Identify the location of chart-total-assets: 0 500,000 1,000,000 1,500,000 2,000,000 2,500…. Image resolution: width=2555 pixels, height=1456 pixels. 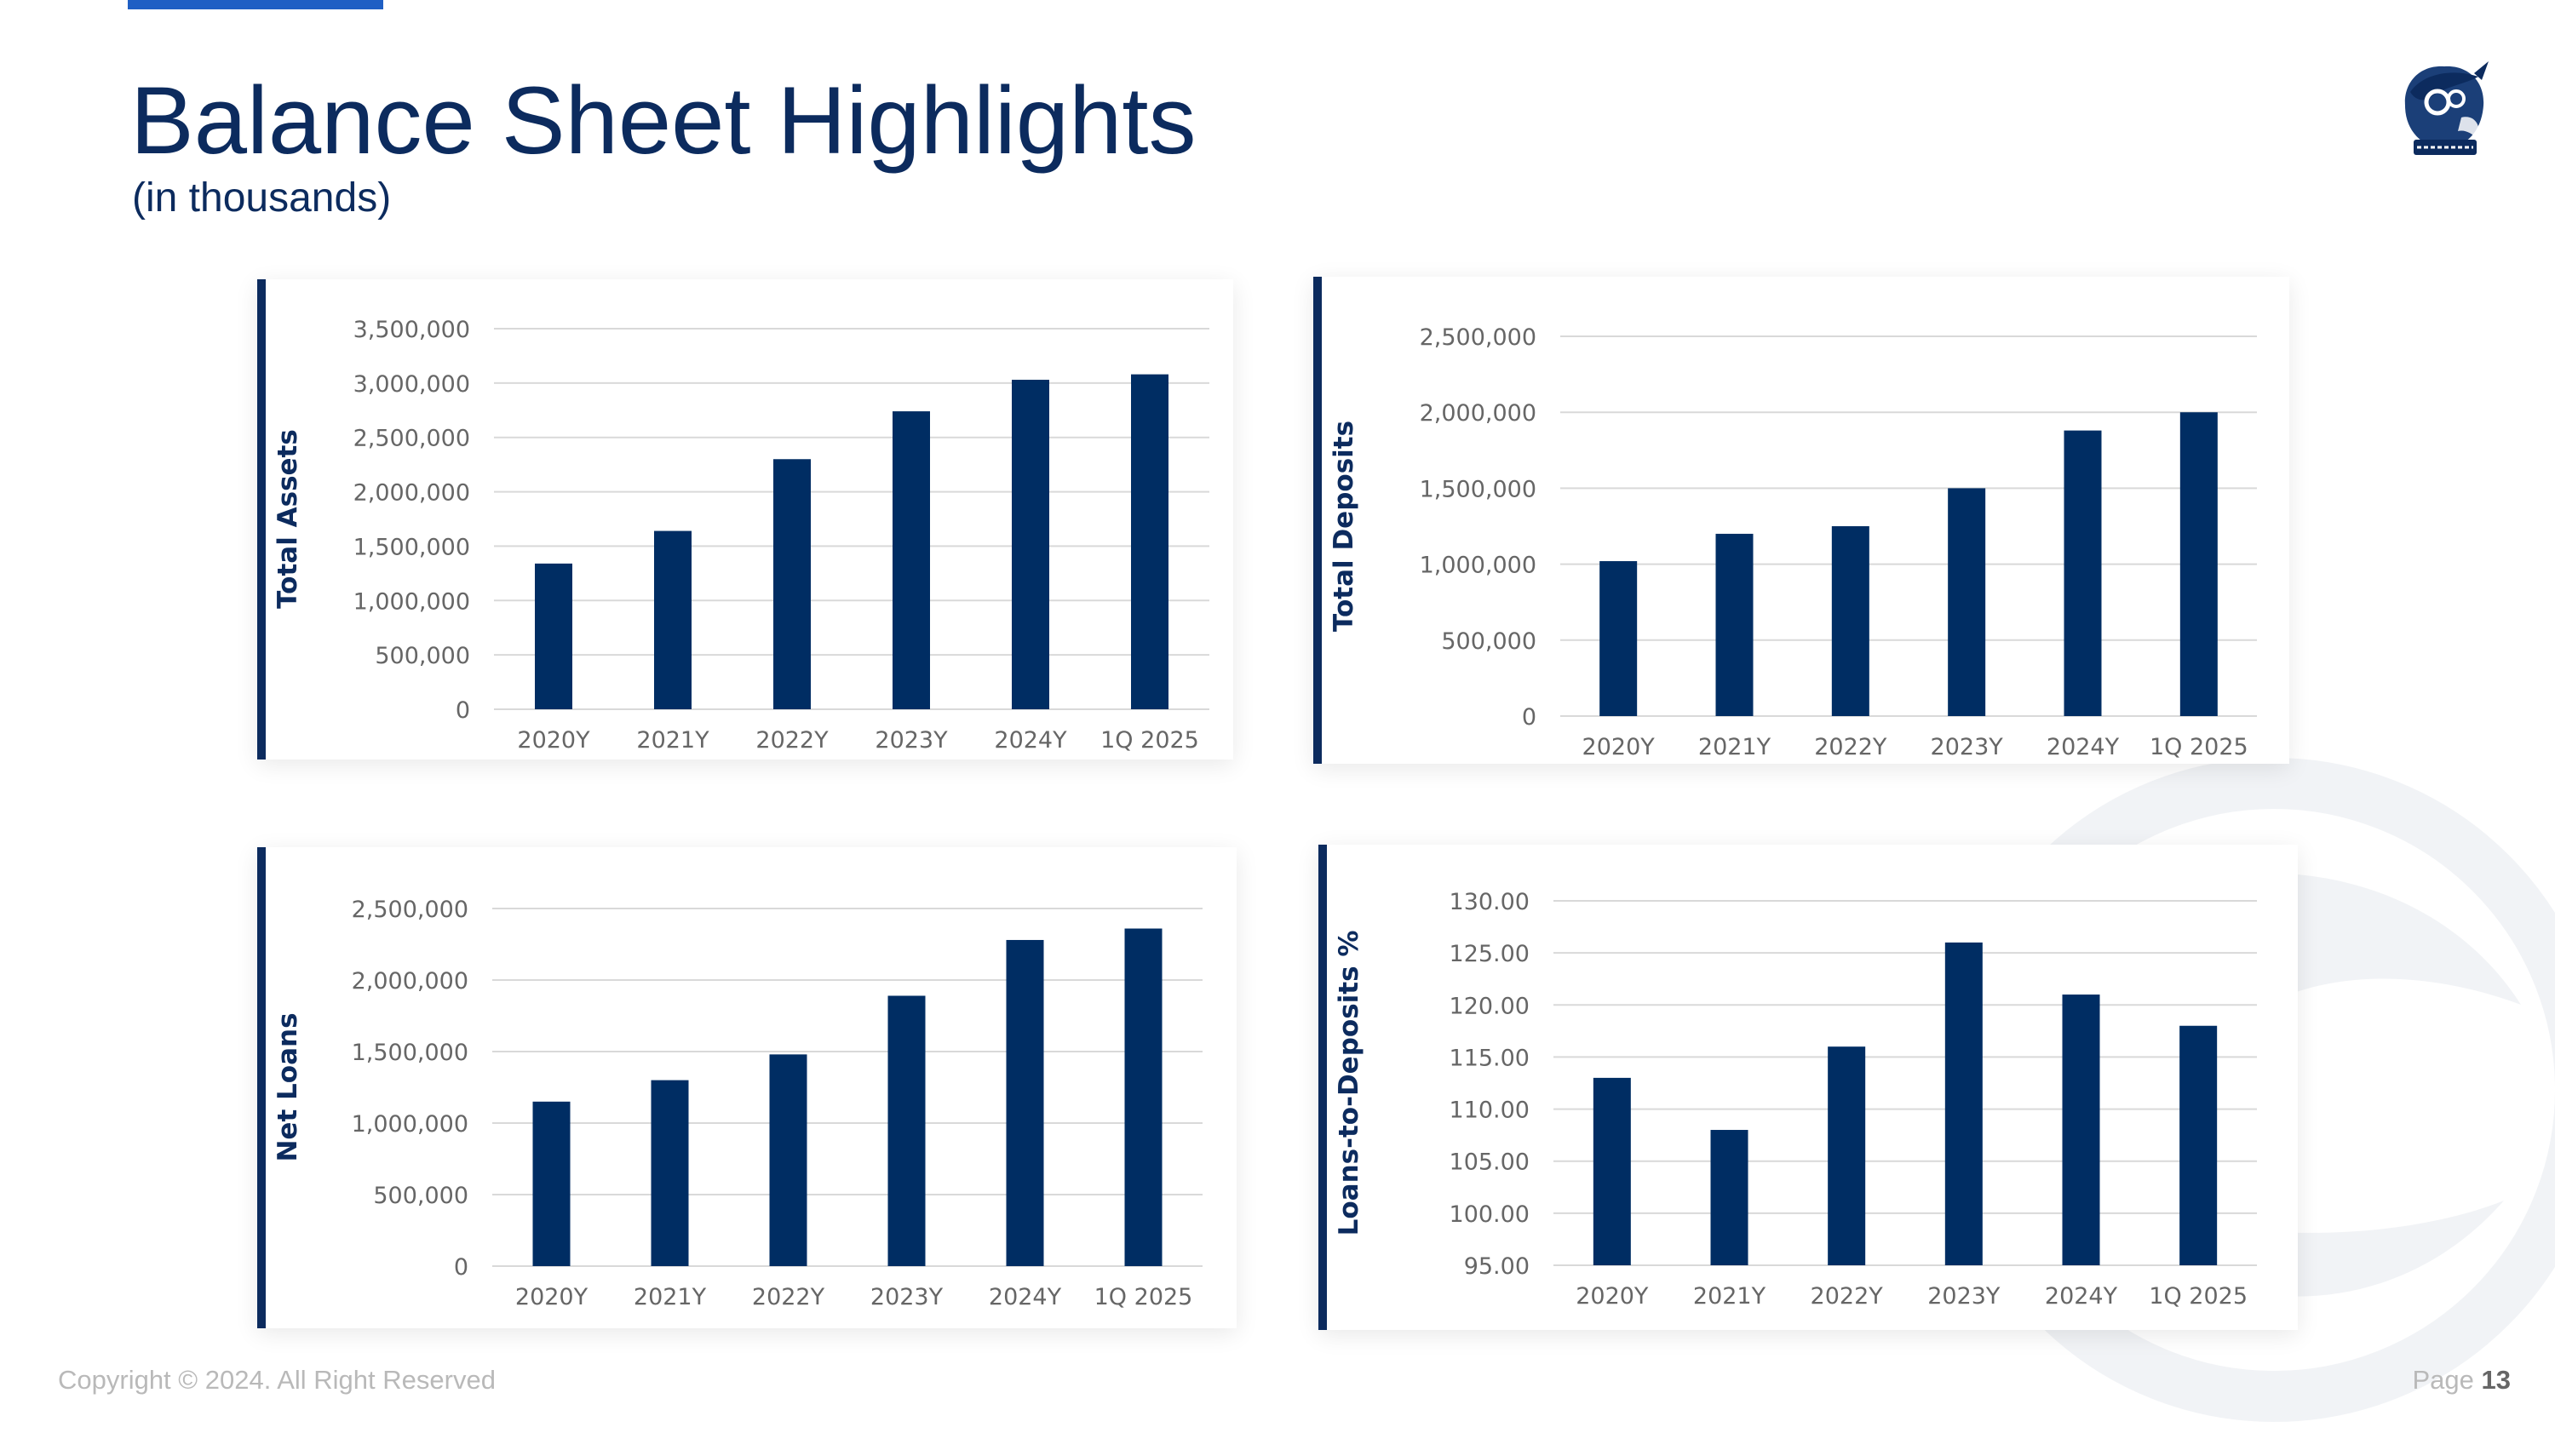
(733, 519).